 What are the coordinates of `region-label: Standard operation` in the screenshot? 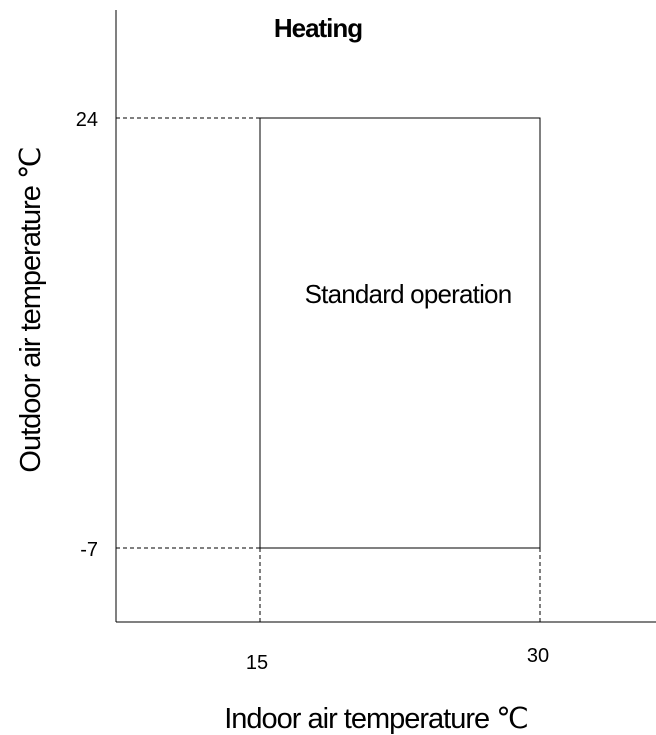 It's located at (408, 294).